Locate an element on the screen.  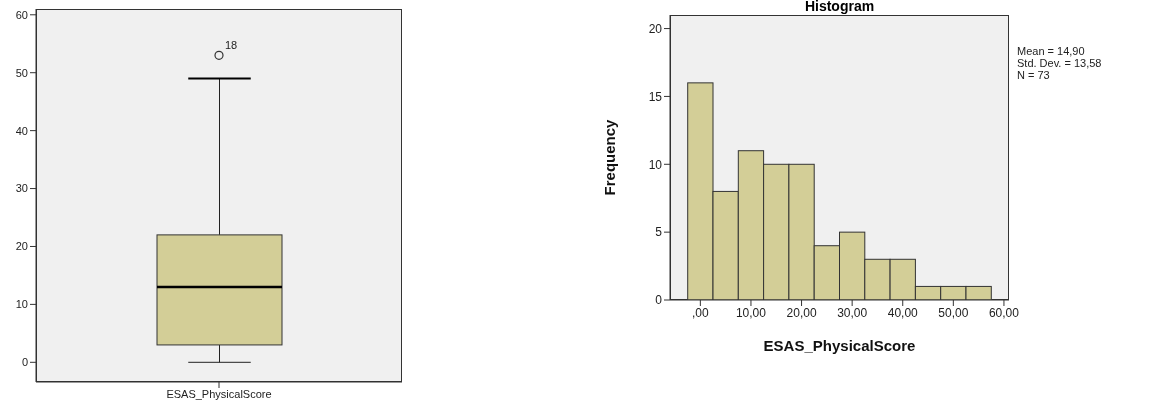
x-tick-label: ,00 is located at coordinates (701, 312).